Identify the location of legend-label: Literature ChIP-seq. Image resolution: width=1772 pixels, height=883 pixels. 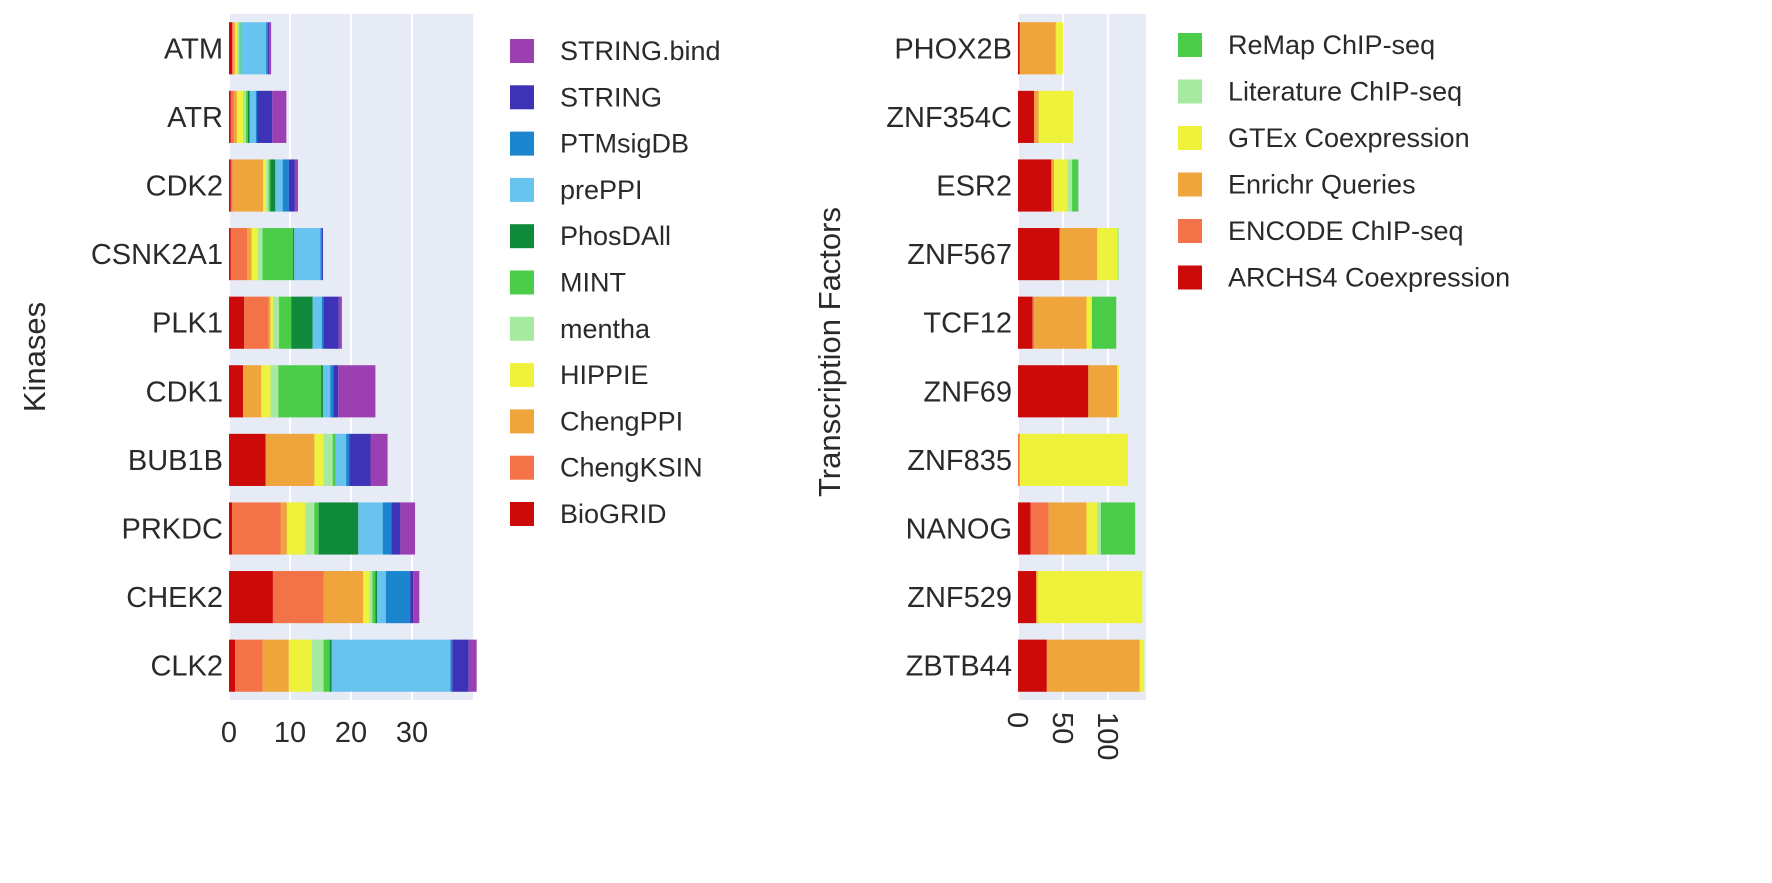
(1345, 92).